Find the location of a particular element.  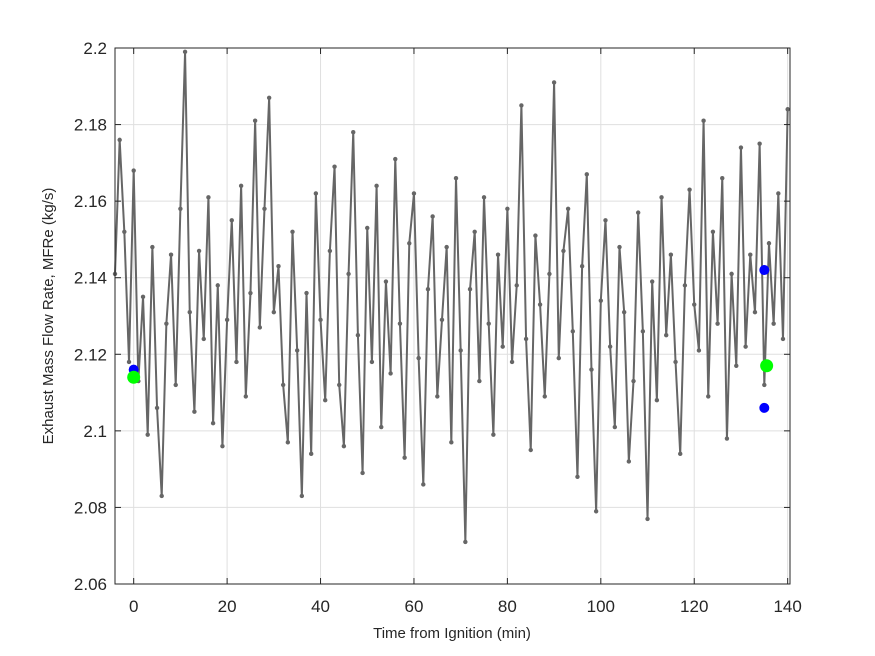

y-tick-label: 2.2 is located at coordinates (95, 48).